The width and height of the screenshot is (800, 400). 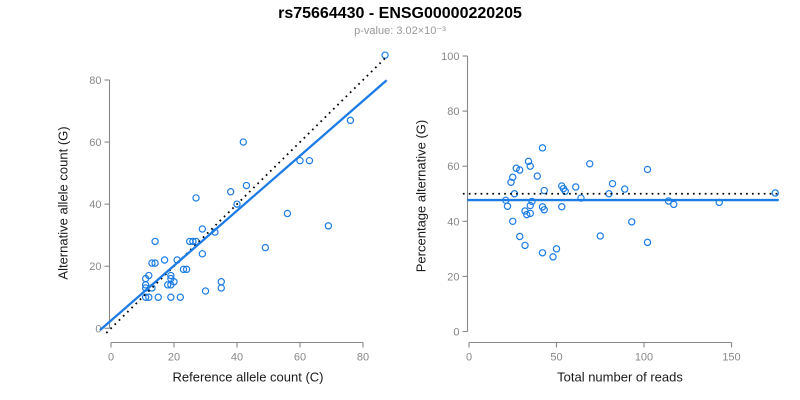 I want to click on x-tick-label: 50, so click(x=556, y=358).